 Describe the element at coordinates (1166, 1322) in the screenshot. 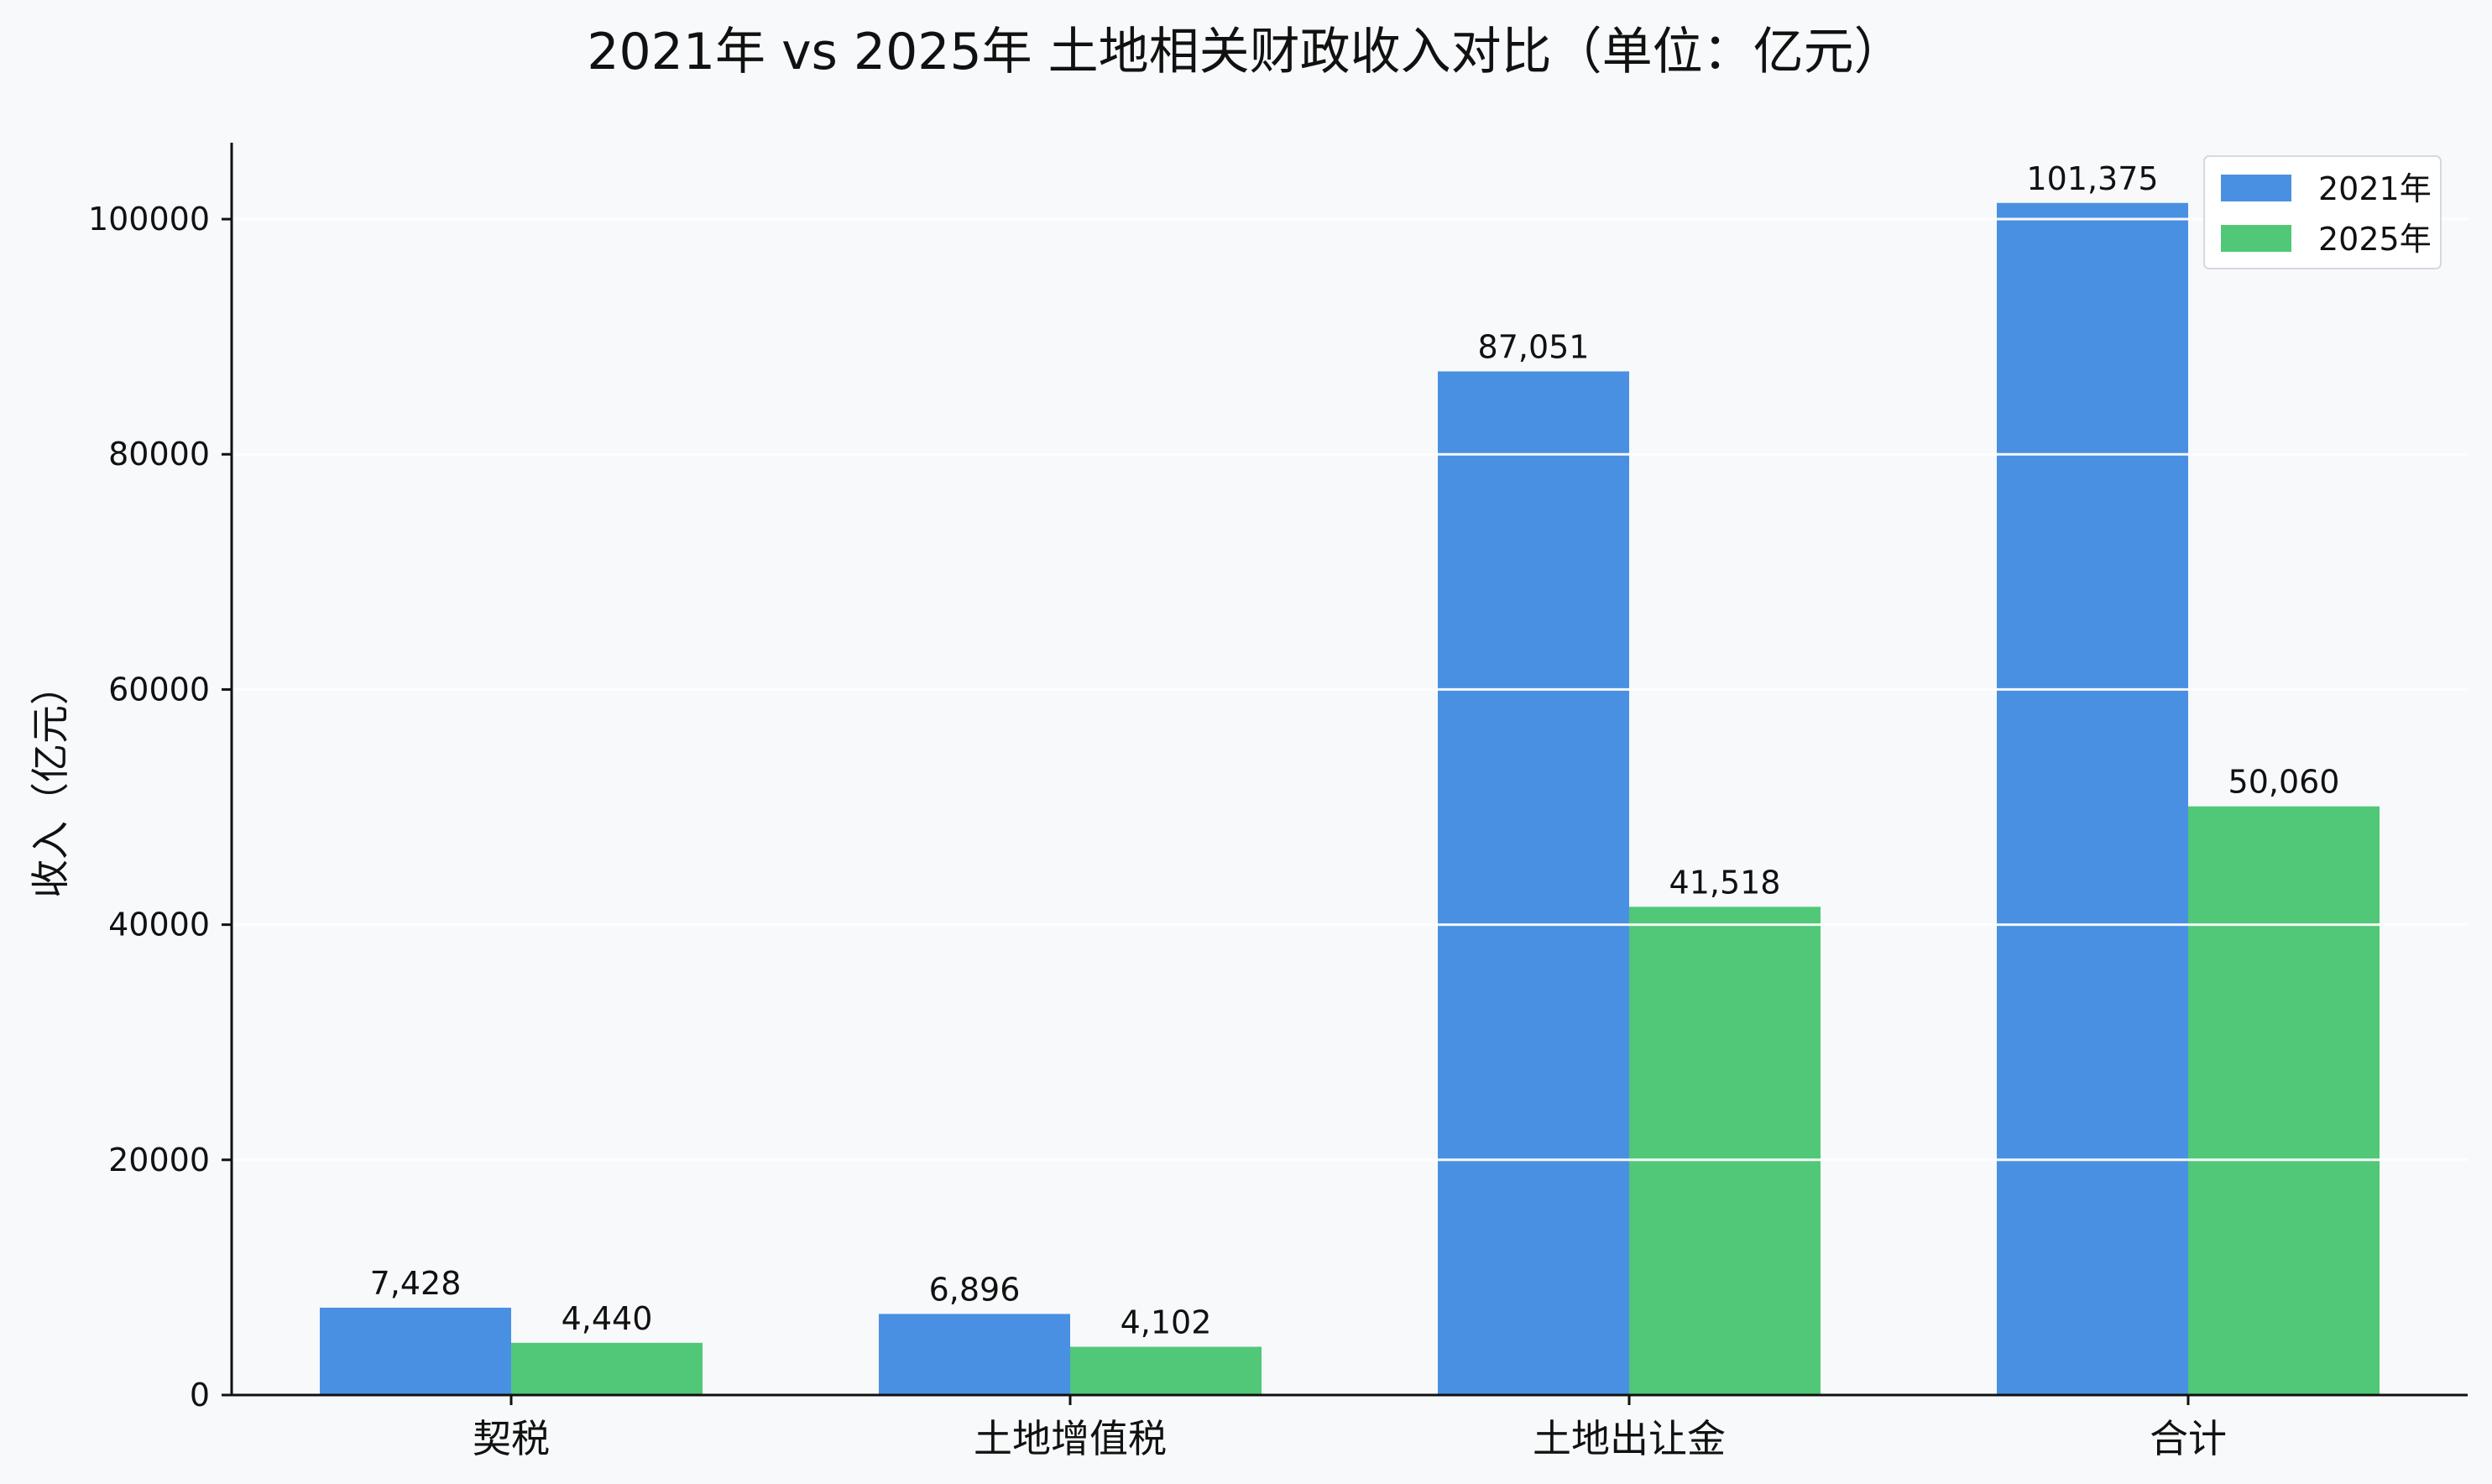

I see `data-label-土地增值税-2025年: 4,102` at that location.